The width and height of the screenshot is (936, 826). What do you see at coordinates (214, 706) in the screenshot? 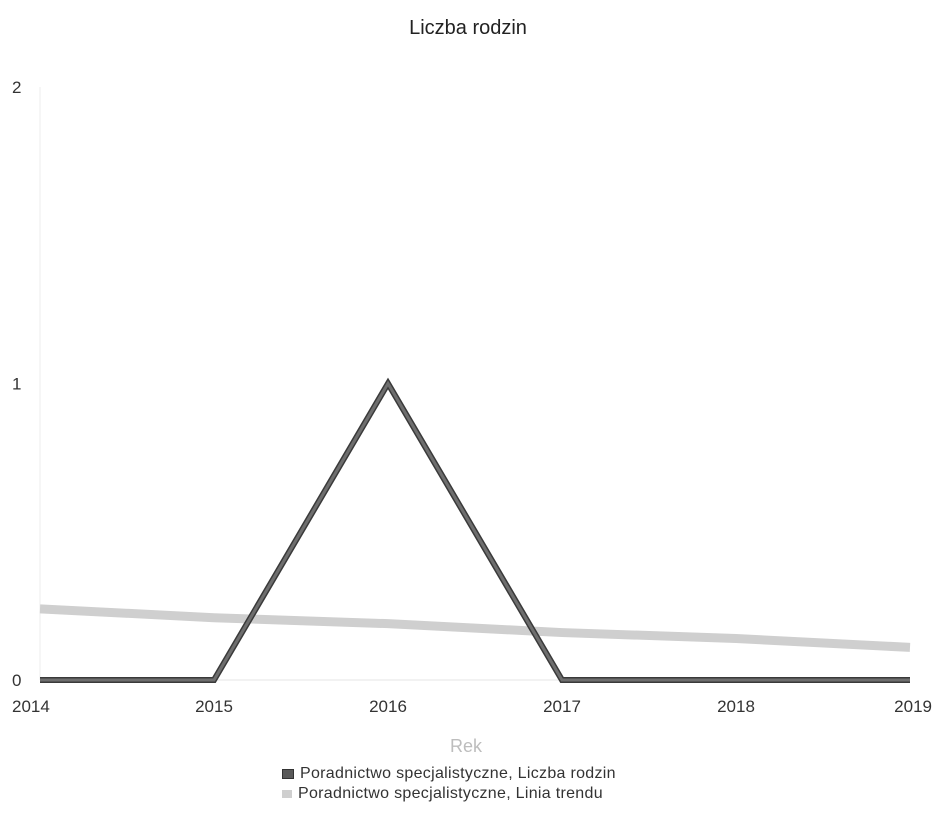
I see `x-tick-label: 2015` at bounding box center [214, 706].